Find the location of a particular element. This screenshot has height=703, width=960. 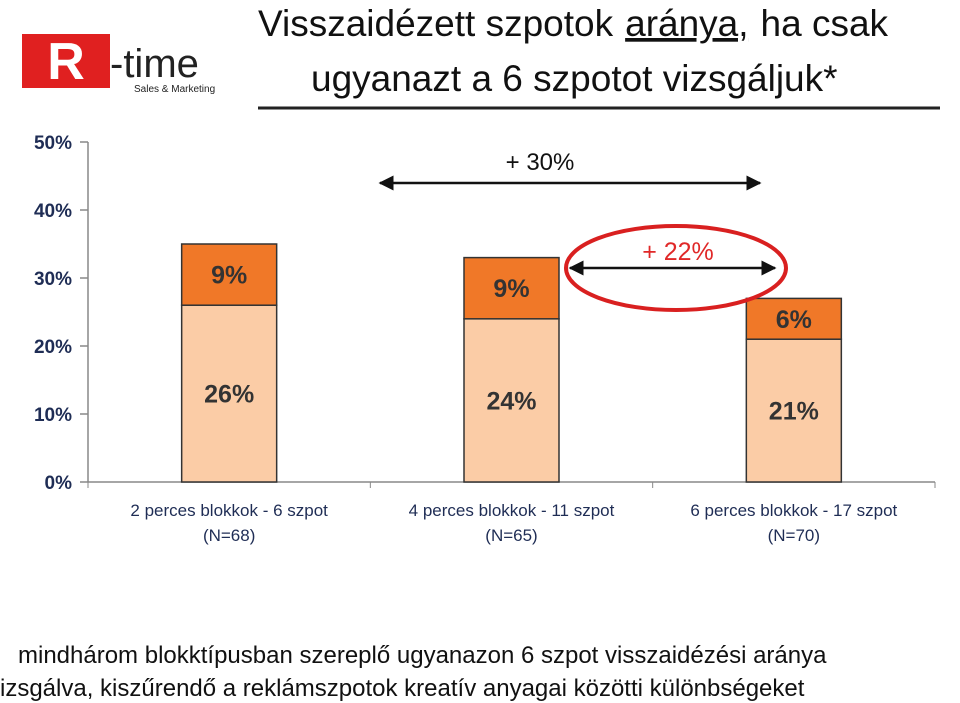

annotation: + 22% is located at coordinates (678, 252).